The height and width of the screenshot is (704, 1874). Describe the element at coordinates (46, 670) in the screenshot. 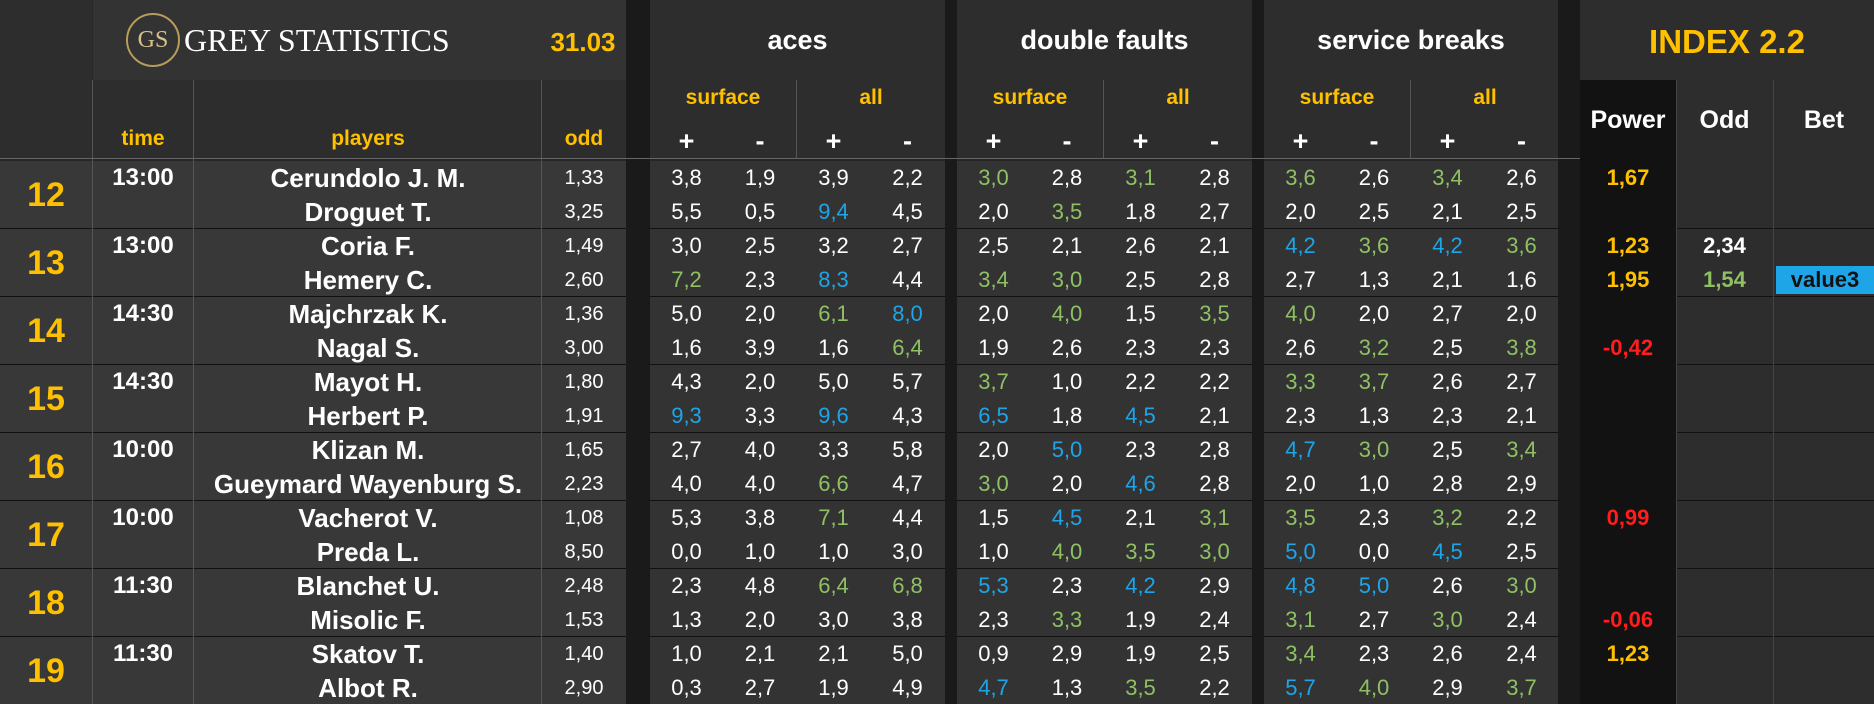

I see `match-number: 19` at that location.